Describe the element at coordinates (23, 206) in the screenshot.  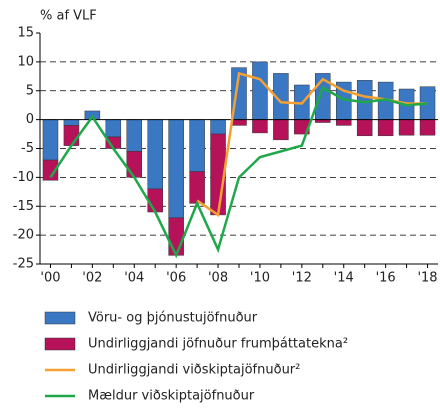
I see `y-tick-label: -15` at that location.